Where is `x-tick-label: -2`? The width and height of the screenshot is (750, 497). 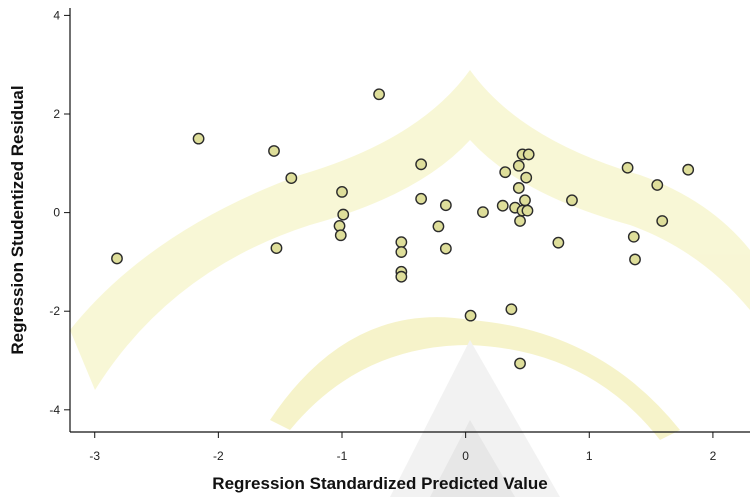
x-tick-label: -2 is located at coordinates (218, 456).